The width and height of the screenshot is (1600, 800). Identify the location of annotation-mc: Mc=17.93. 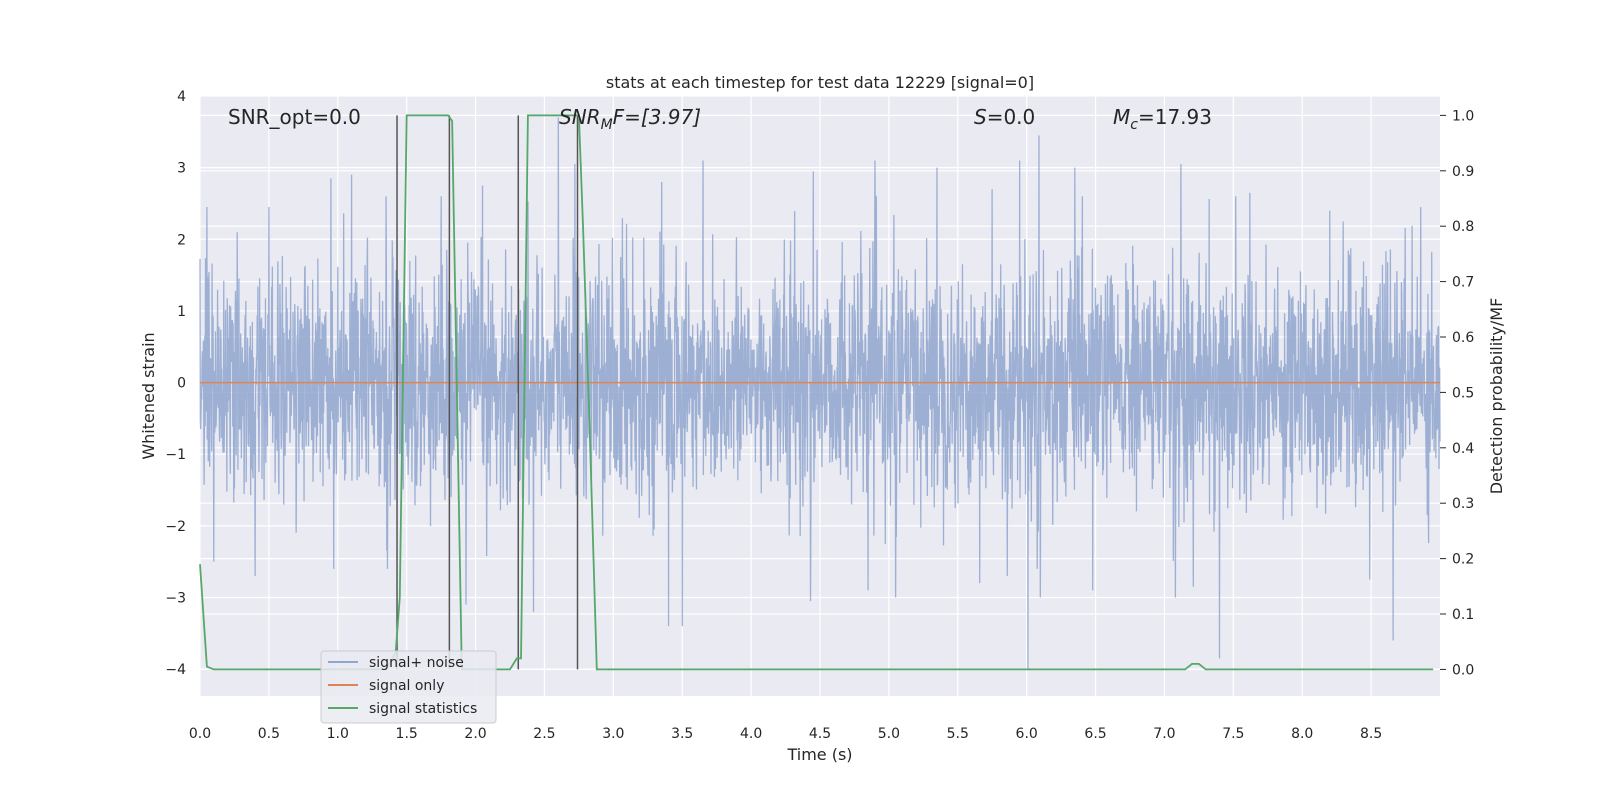
(1162, 119).